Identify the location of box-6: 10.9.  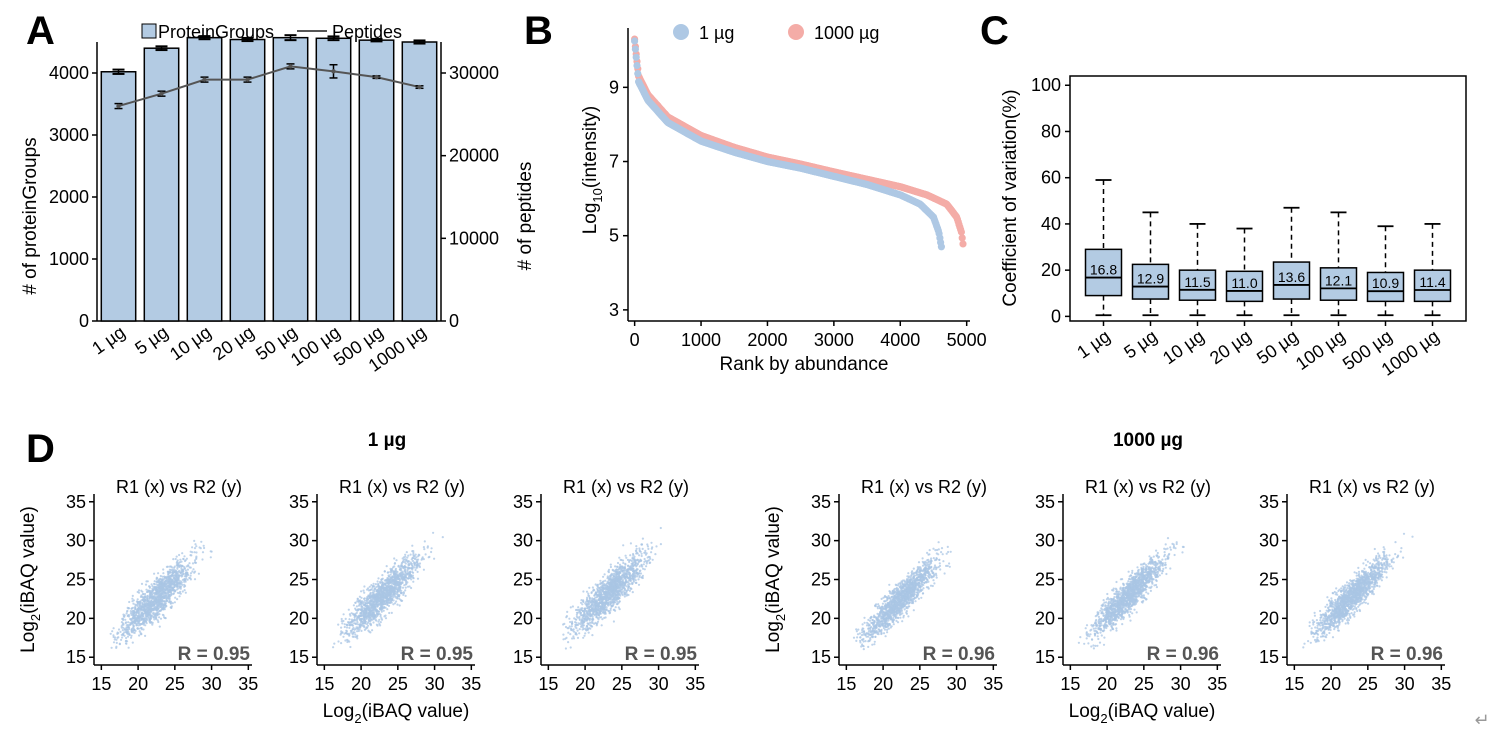
(1385, 271).